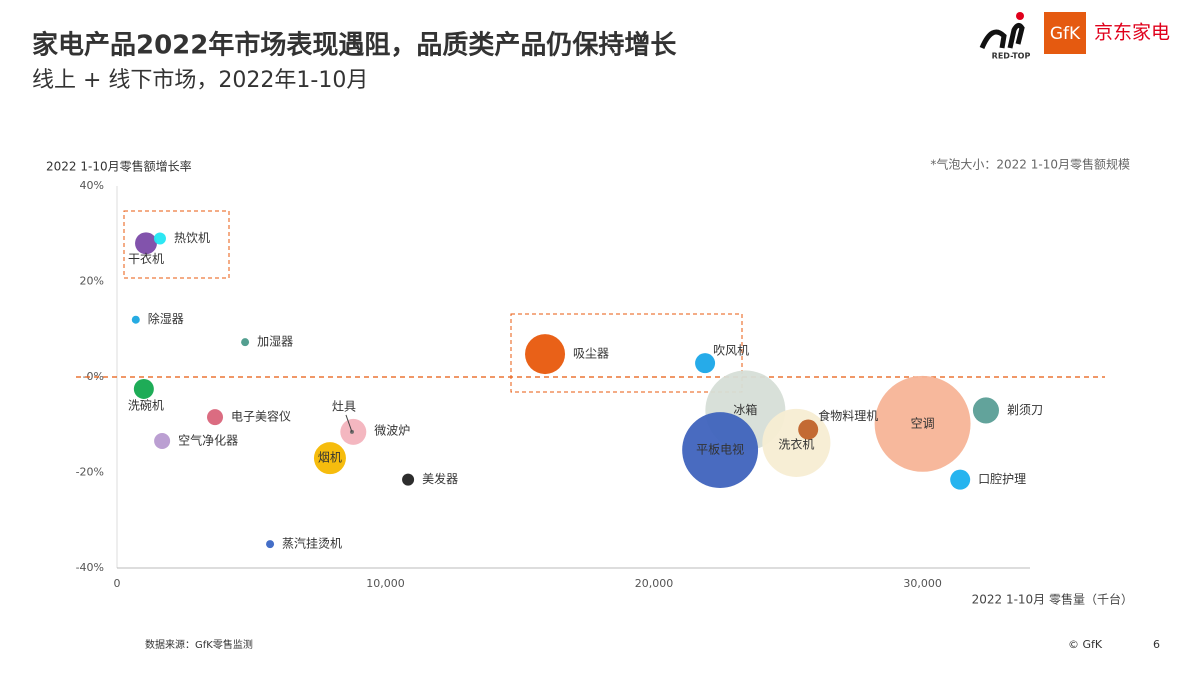  I want to click on x-tick-label: 0, so click(117, 583).